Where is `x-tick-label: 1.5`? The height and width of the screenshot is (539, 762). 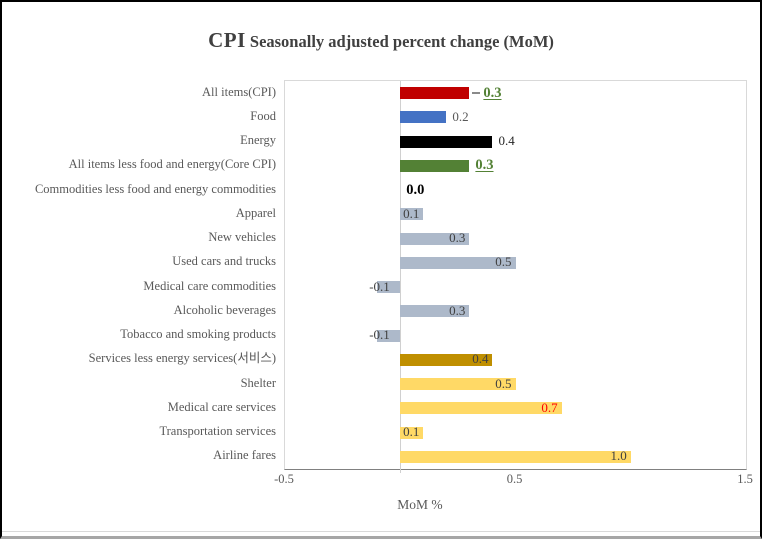
x-tick-label: 1.5 is located at coordinates (745, 479).